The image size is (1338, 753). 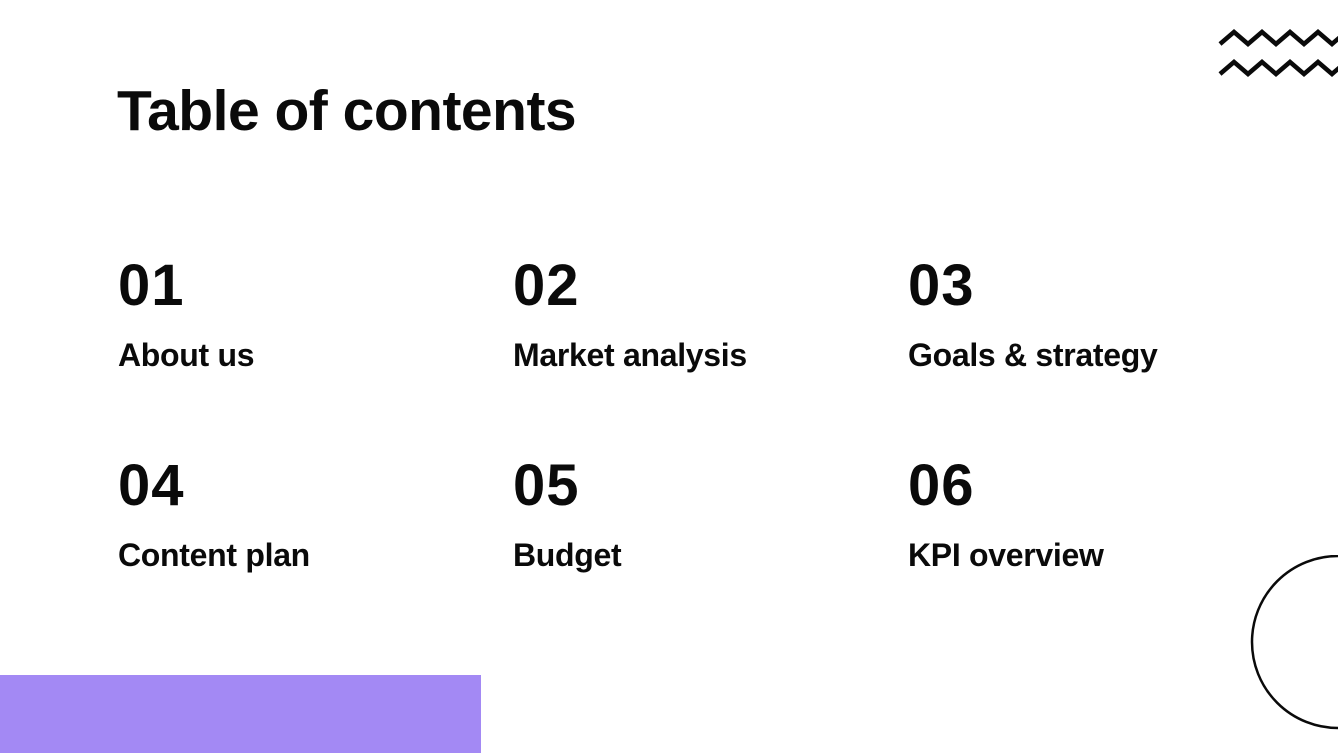 What do you see at coordinates (1033, 355) in the screenshot?
I see `toc-label: Goals & strategy` at bounding box center [1033, 355].